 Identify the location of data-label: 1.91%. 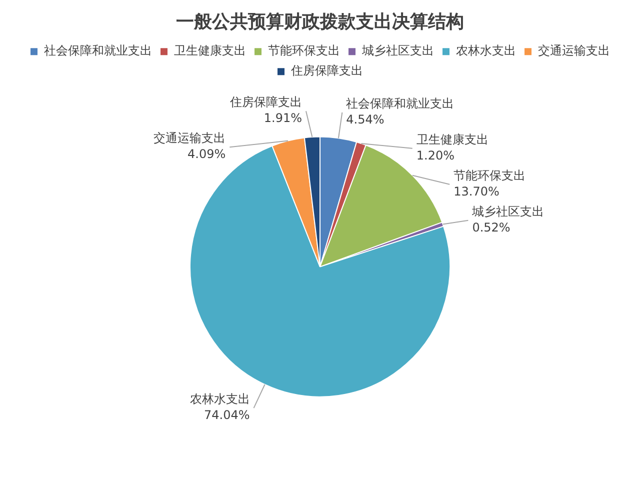
(283, 118).